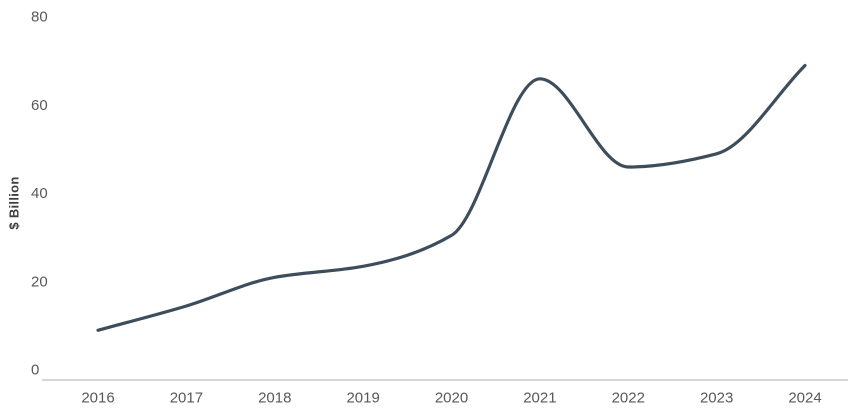 The height and width of the screenshot is (418, 859). I want to click on x-tick-label: 2018, so click(274, 398).